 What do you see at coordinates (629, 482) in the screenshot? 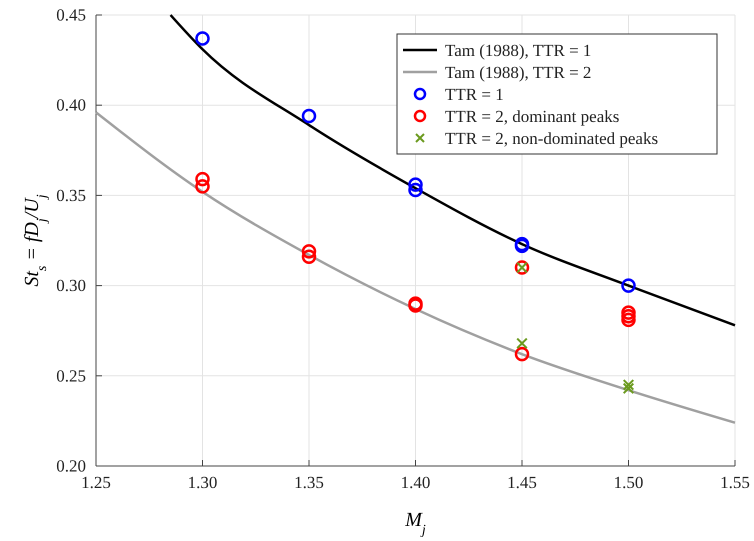
I see `x-tick-label: 1.50` at bounding box center [629, 482].